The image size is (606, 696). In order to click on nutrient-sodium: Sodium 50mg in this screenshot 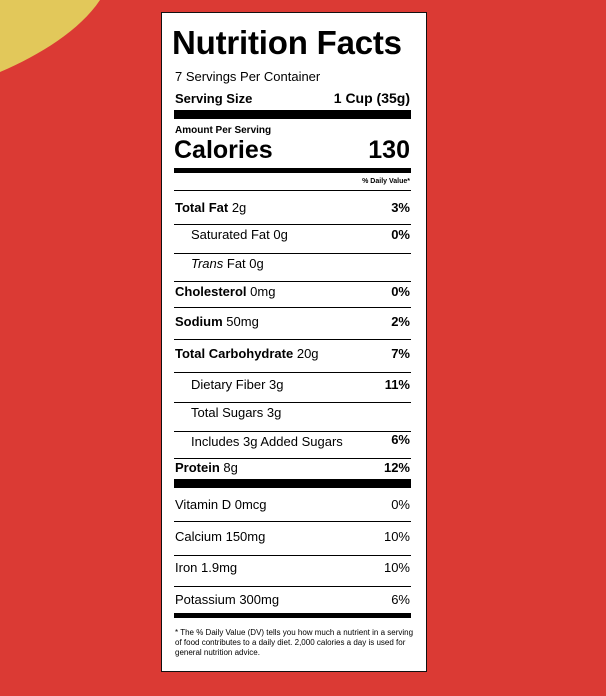, I will do `click(217, 321)`.